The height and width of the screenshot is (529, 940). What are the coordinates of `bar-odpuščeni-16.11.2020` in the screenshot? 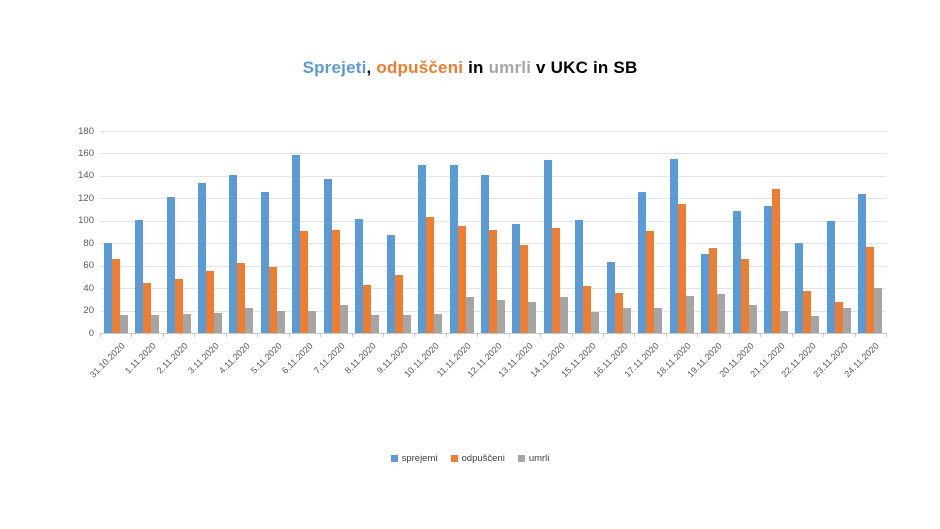 It's located at (618, 312).